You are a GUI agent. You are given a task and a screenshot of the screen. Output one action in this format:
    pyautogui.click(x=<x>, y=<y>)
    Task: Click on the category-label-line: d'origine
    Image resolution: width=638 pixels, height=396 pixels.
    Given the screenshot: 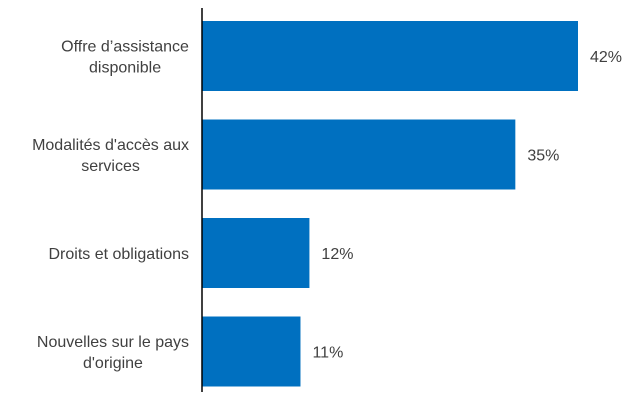 What is the action you would take?
    pyautogui.click(x=113, y=363)
    